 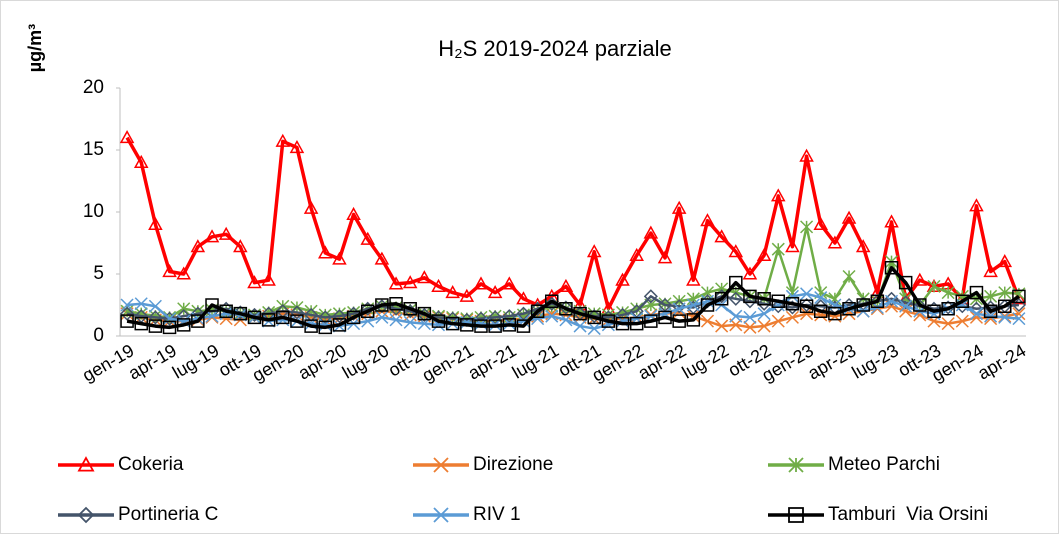 I want to click on series, so click(x=573, y=298).